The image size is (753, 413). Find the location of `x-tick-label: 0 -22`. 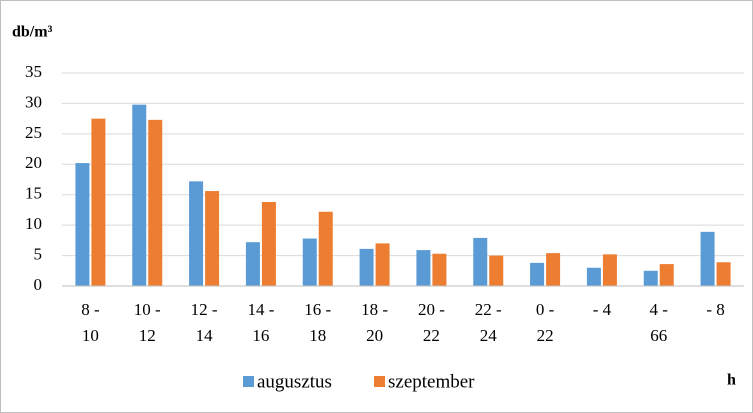

x-tick-label: 0 -22 is located at coordinates (545, 322).